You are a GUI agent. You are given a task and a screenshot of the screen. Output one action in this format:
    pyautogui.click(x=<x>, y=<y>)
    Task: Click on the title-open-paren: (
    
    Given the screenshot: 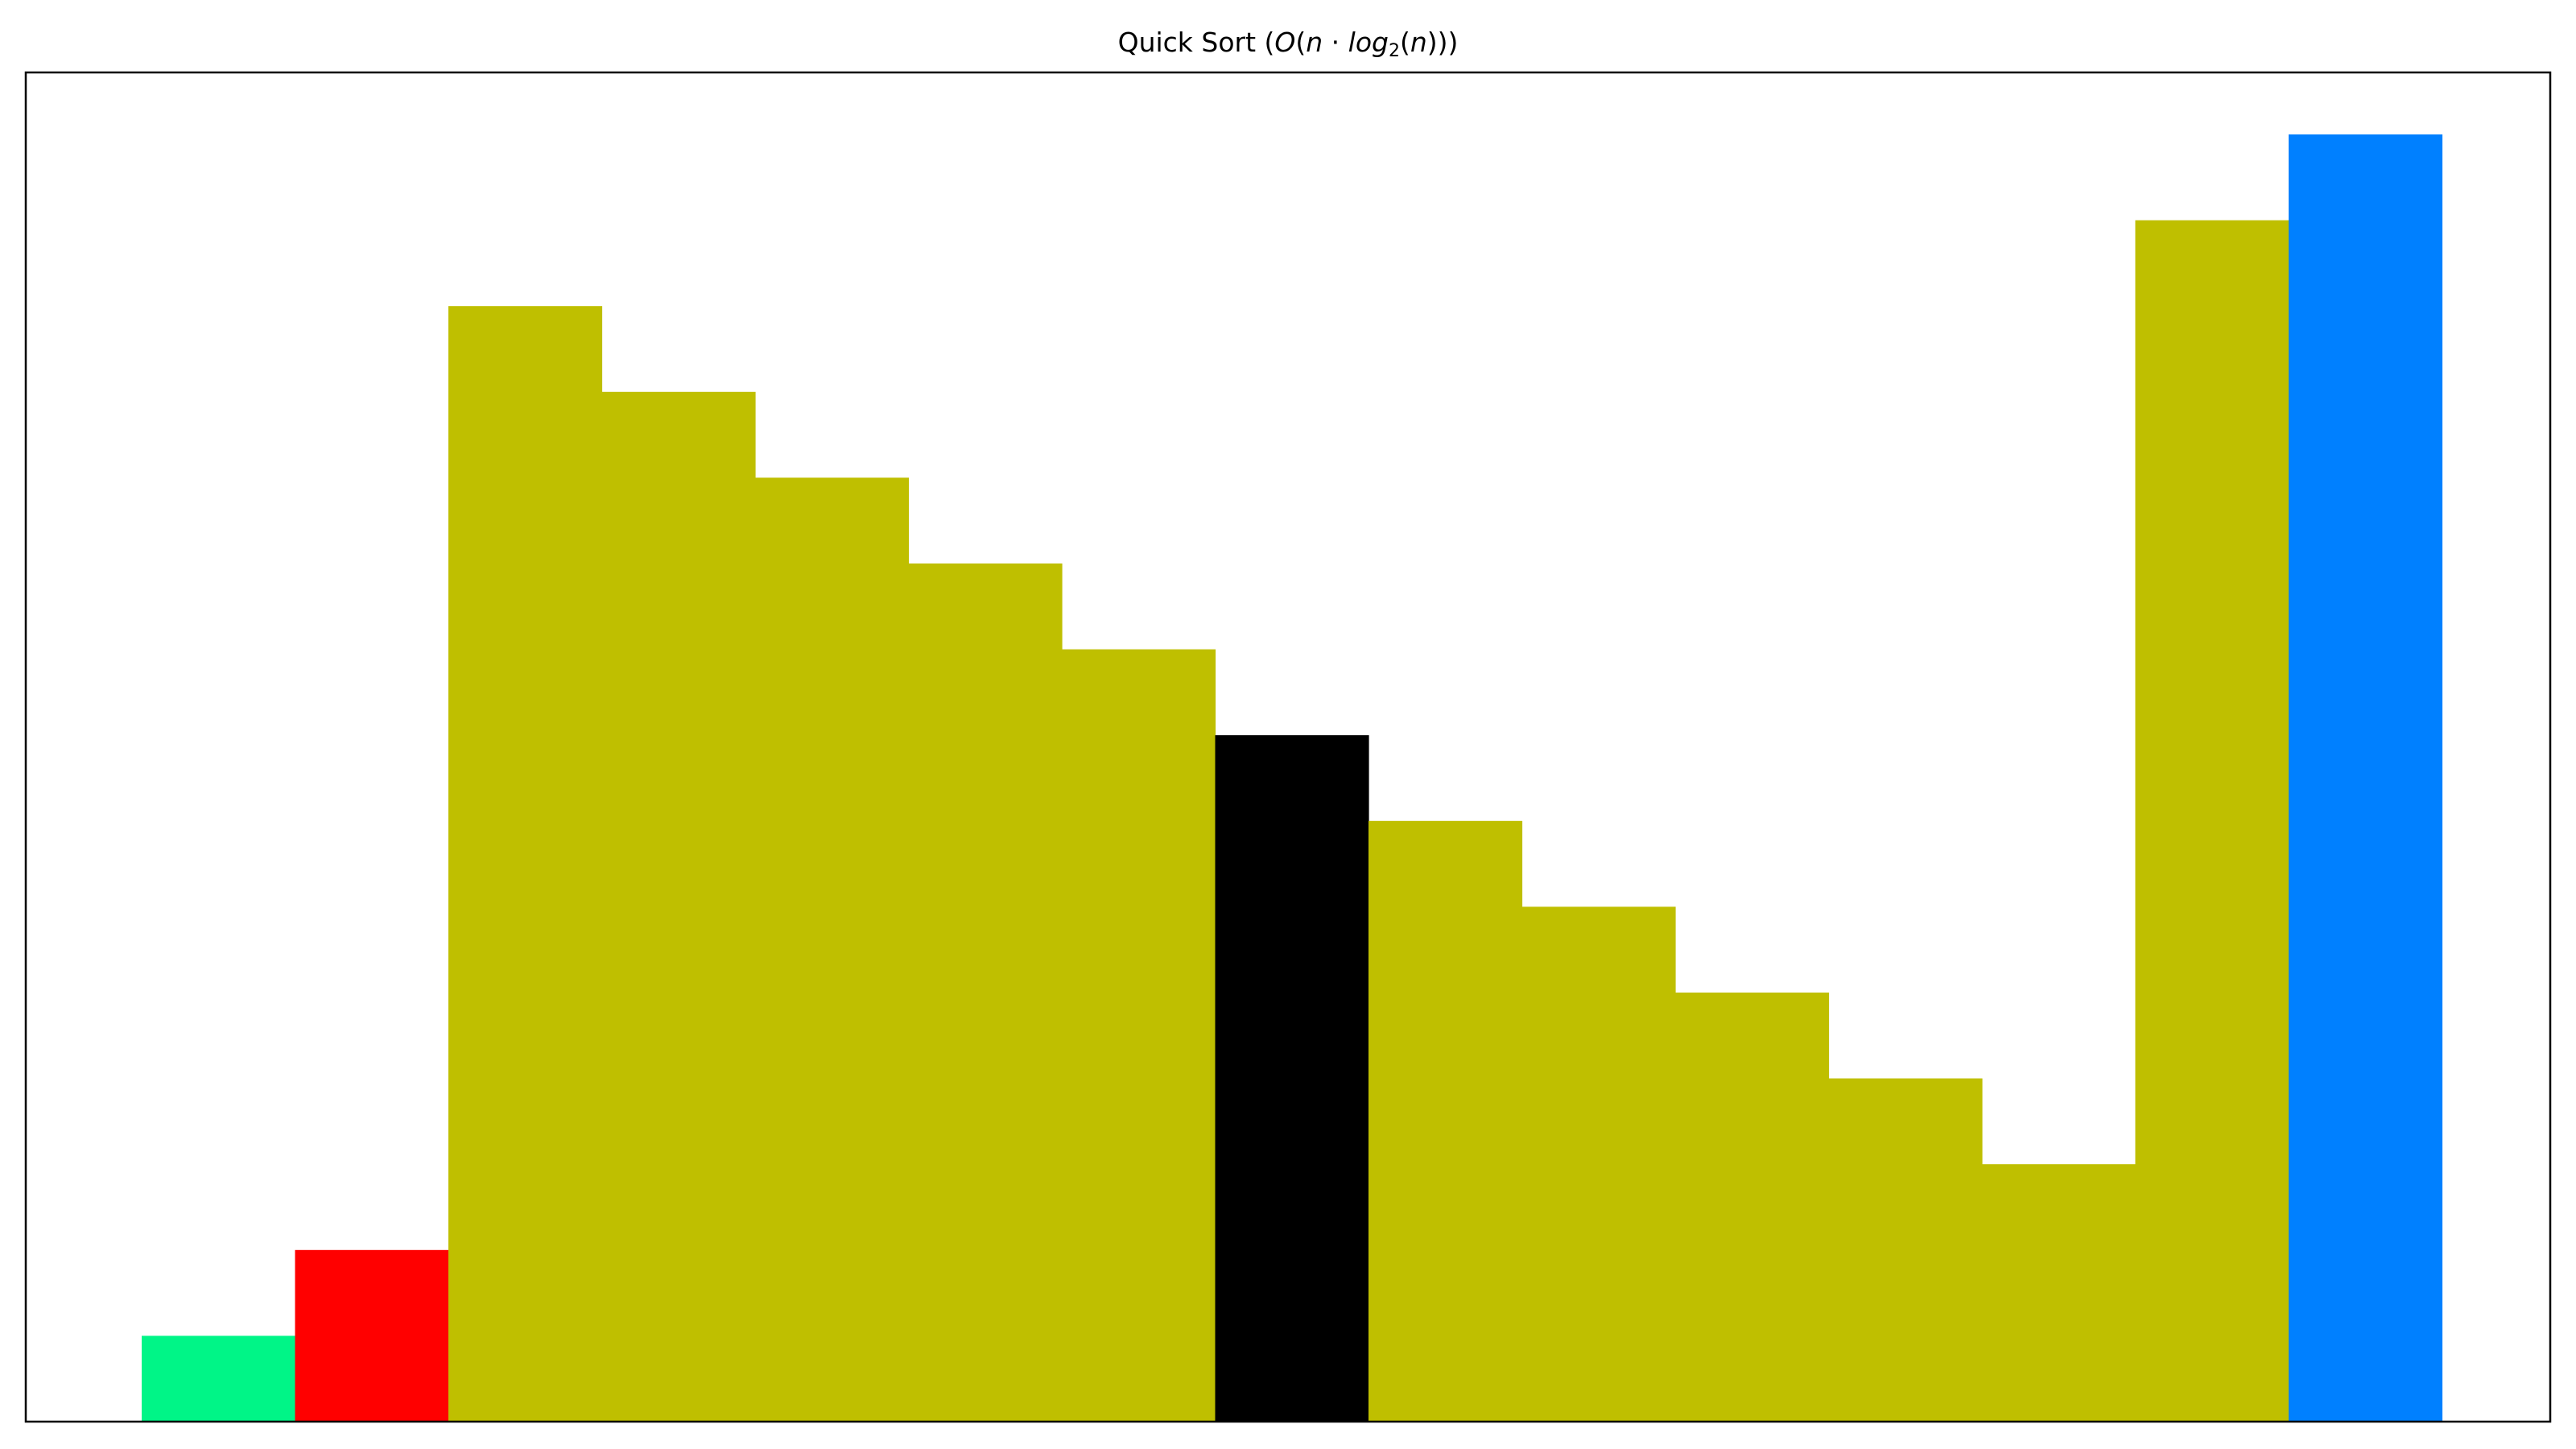 What is the action you would take?
    pyautogui.click(x=1301, y=42)
    